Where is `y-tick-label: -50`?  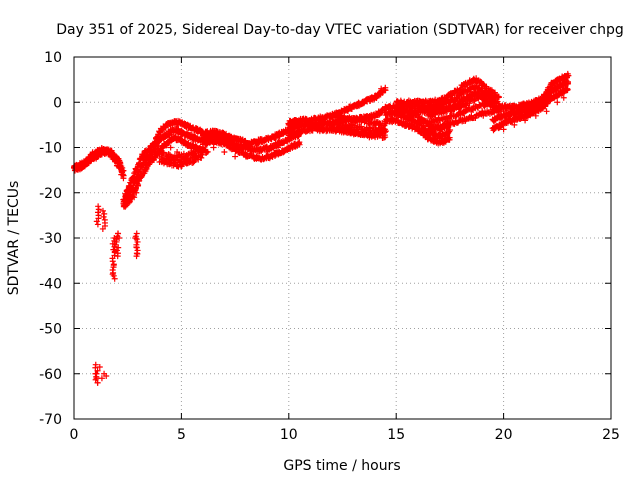 y-tick-label: -50 is located at coordinates (50, 330).